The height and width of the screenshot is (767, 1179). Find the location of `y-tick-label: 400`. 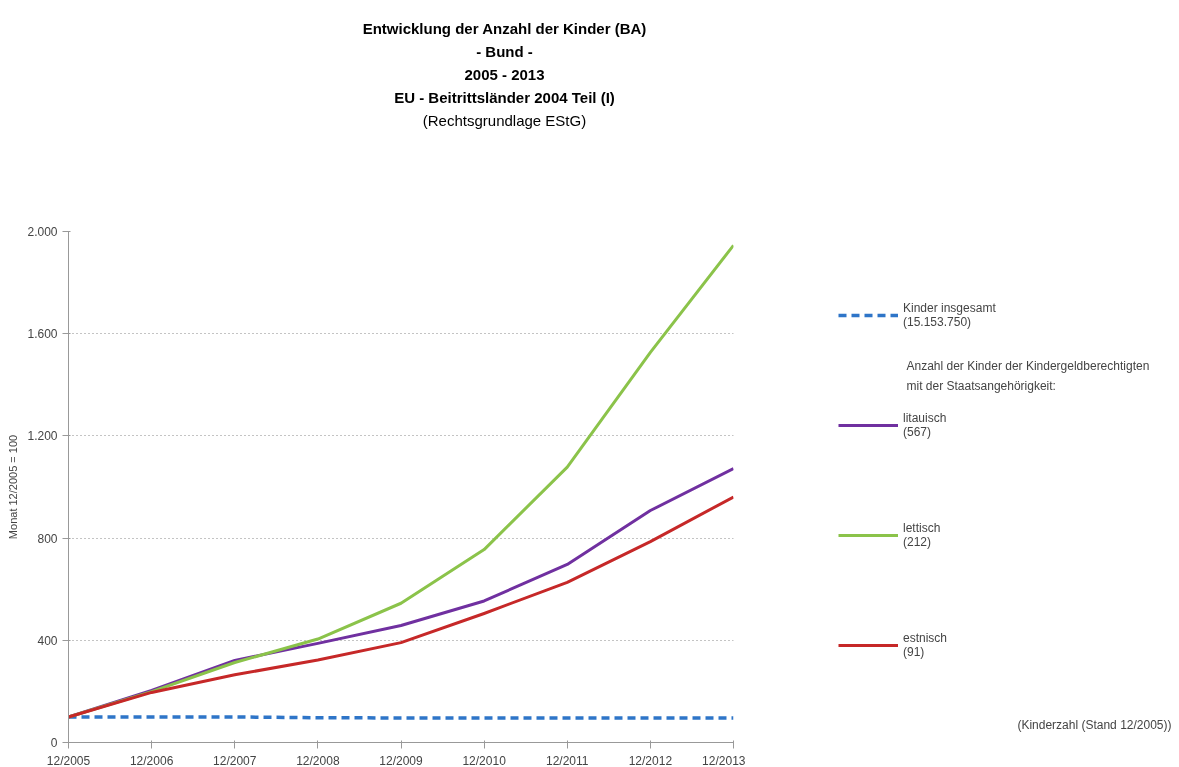

y-tick-label: 400 is located at coordinates (47, 640).